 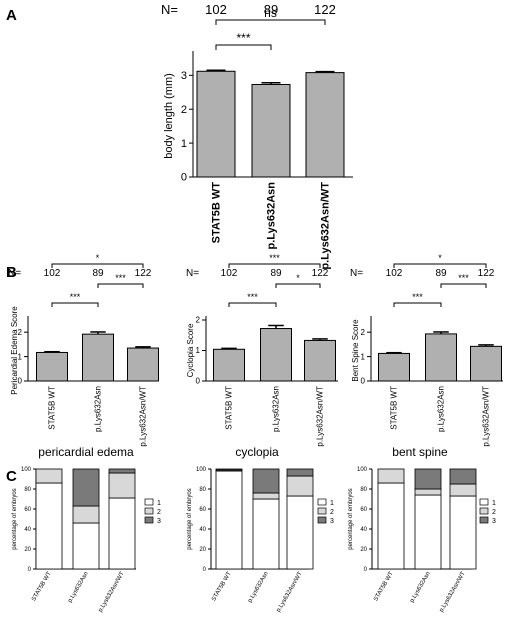 I want to click on stacked0-y-tick-label: 80, so click(x=27, y=490).